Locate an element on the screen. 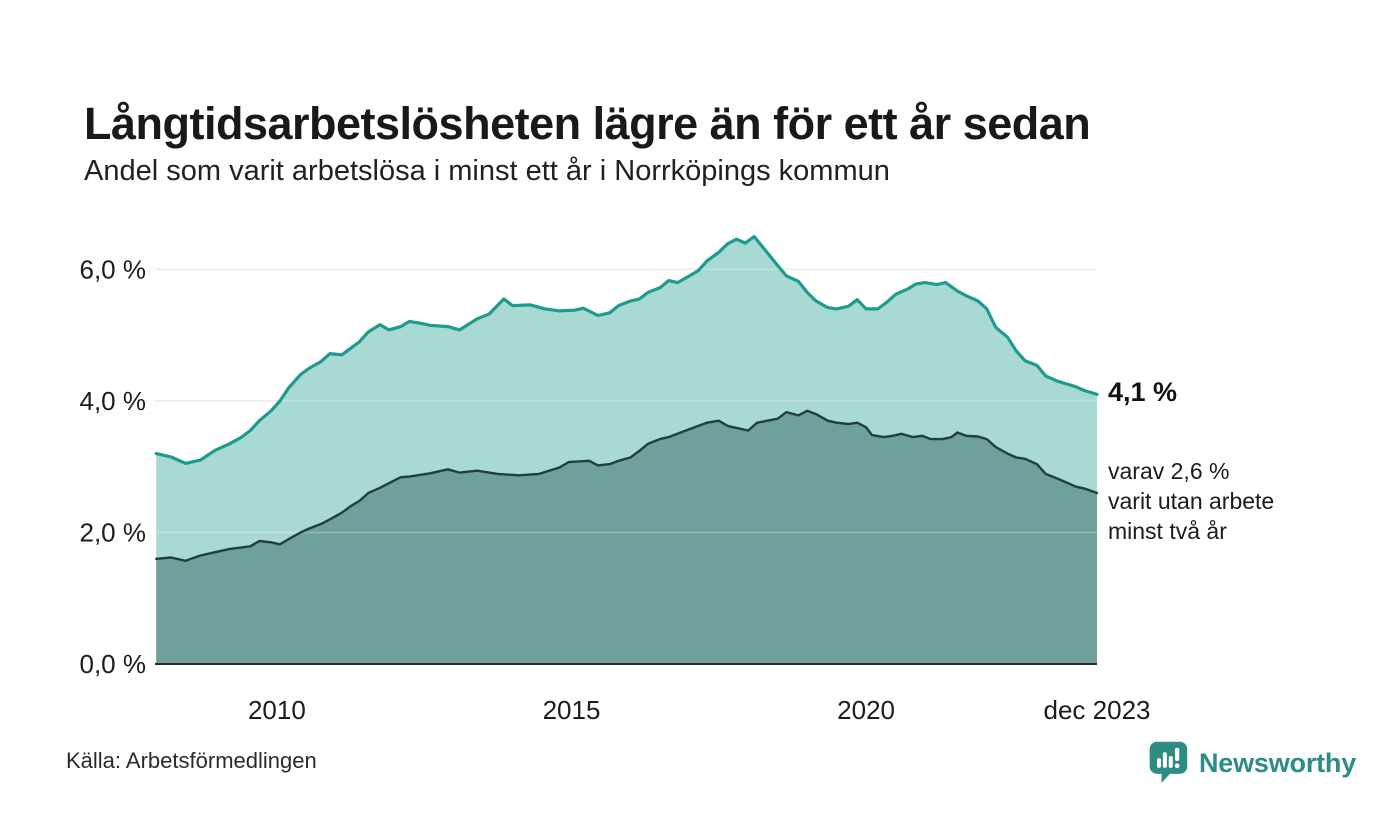 The width and height of the screenshot is (1400, 840). y-tick-label: 2,0 % is located at coordinates (113, 532).